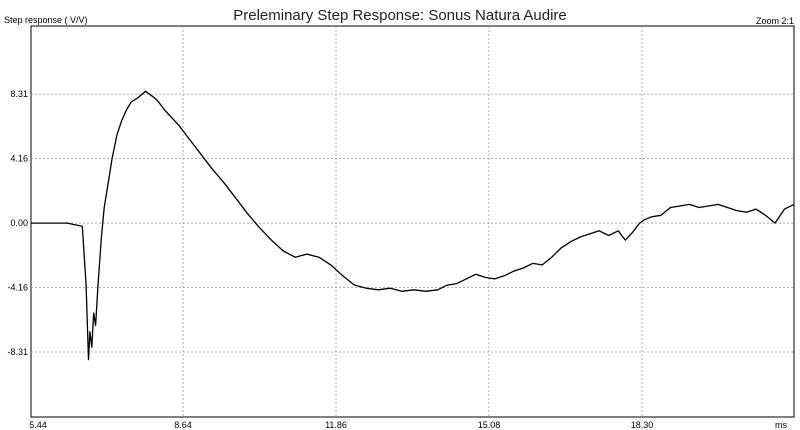 This screenshot has width=800, height=430. I want to click on x-tick-label: 5.44, so click(38, 425).